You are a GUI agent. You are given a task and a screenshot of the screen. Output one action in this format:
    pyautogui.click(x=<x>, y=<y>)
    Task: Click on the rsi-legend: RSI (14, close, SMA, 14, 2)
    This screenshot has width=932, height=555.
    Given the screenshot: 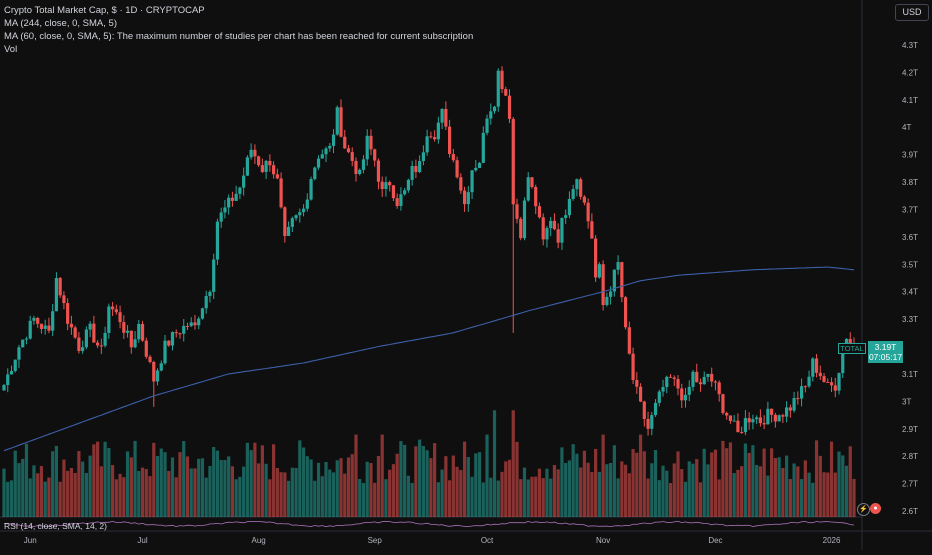 What is the action you would take?
    pyautogui.click(x=55, y=526)
    